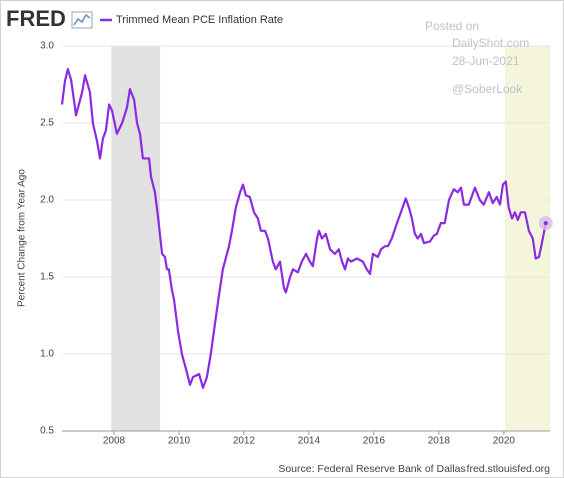 The width and height of the screenshot is (564, 478). Describe the element at coordinates (504, 441) in the screenshot. I see `x-tick-label: 2020` at that location.